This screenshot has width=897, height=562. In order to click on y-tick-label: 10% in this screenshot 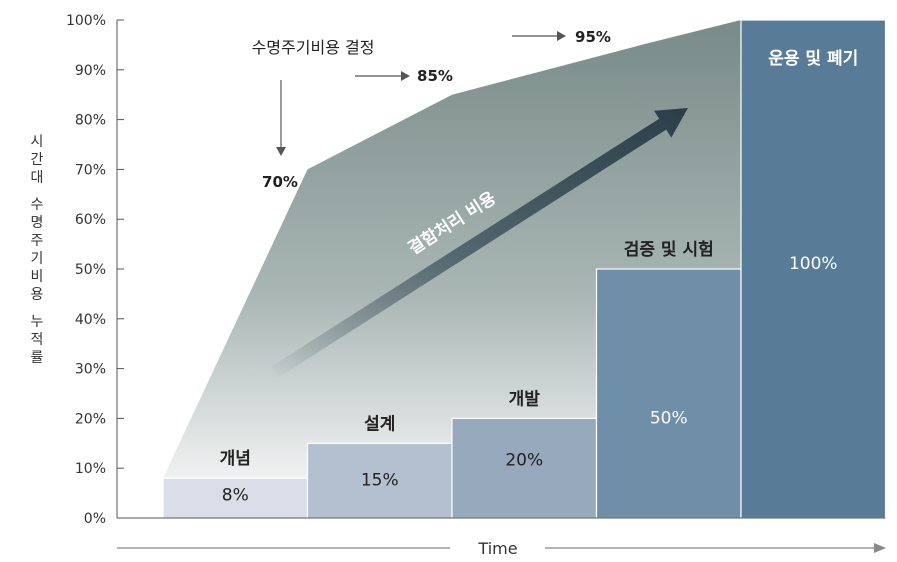, I will do `click(90, 469)`.